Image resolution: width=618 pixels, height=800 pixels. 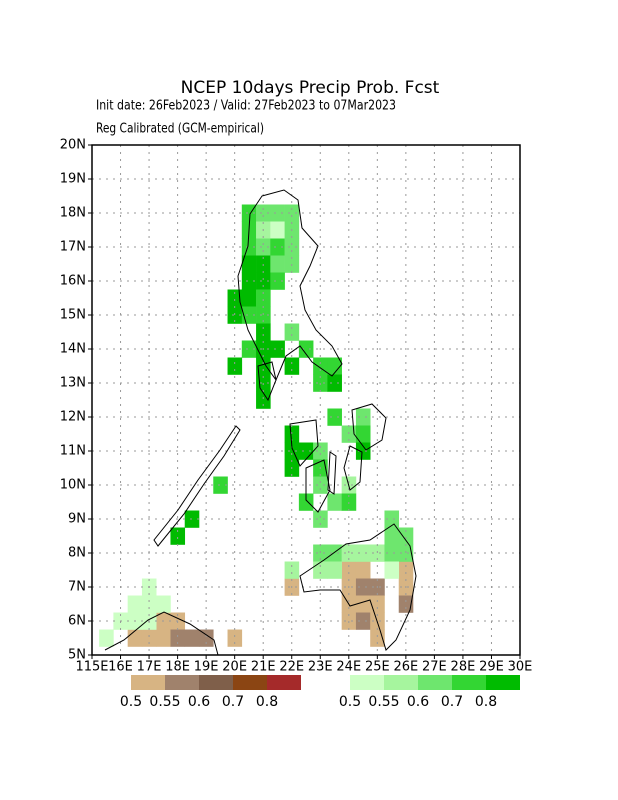 I want to click on y-tick-label: 13N, so click(x=73, y=383).